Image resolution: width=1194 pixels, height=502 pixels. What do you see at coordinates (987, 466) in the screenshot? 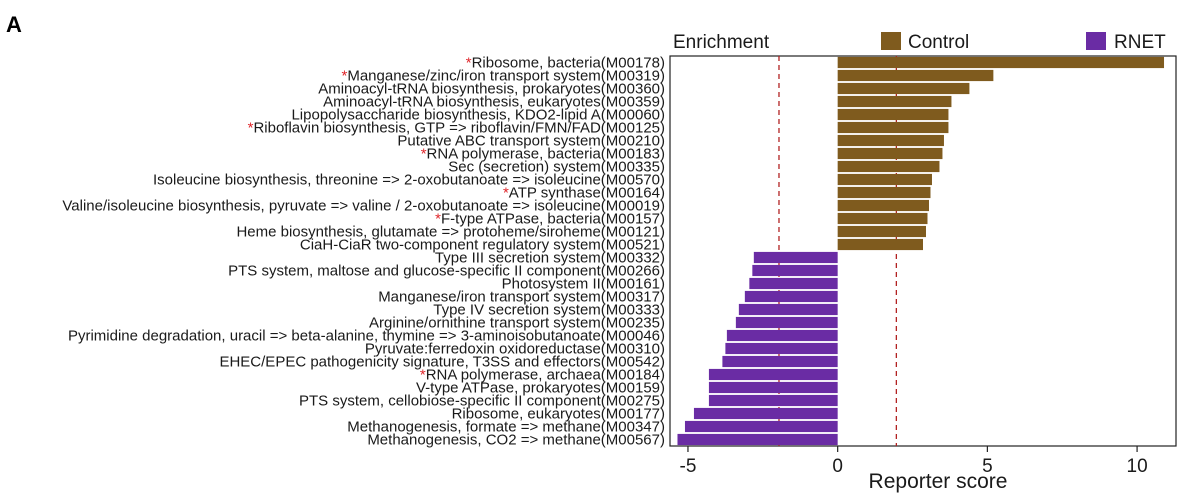
I see `x-tick-label: 5` at bounding box center [987, 466].